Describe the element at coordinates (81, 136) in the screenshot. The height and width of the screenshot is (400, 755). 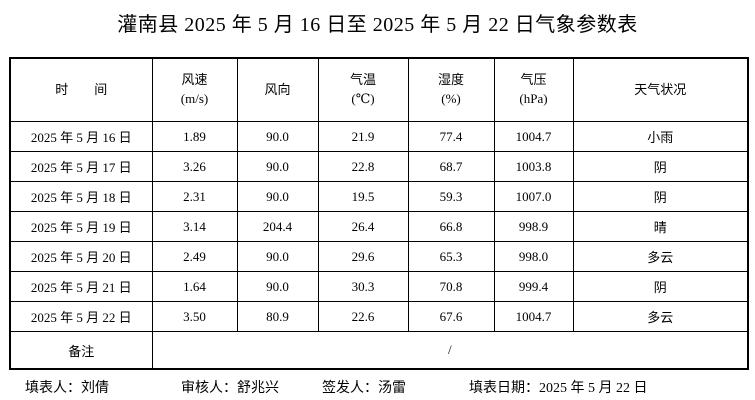
I see `cell-date: 2025 年 5 月 16 日` at that location.